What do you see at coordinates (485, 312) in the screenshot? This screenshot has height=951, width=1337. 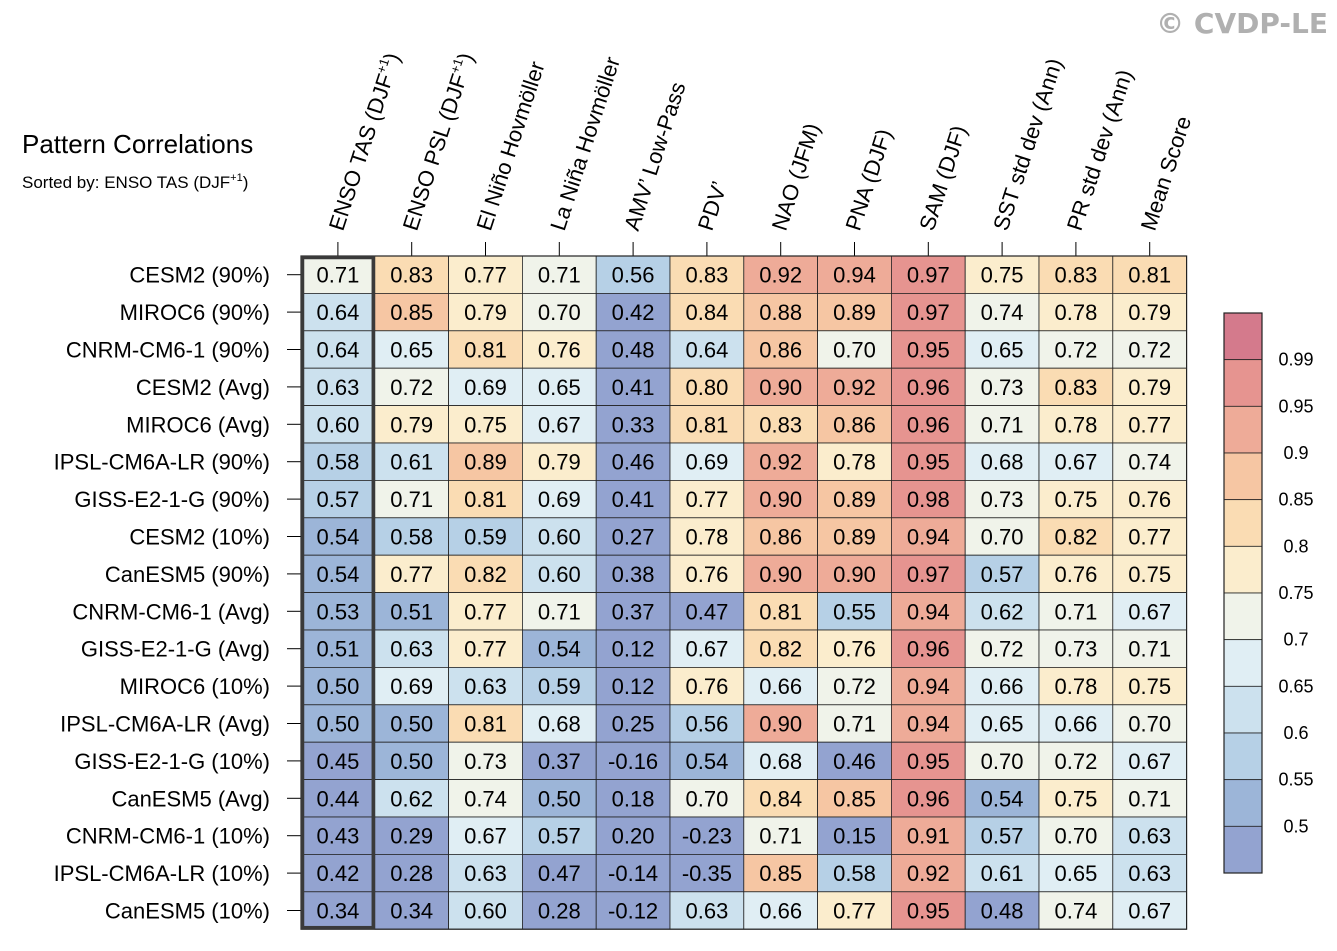 I see `cell-value: 0.79` at bounding box center [485, 312].